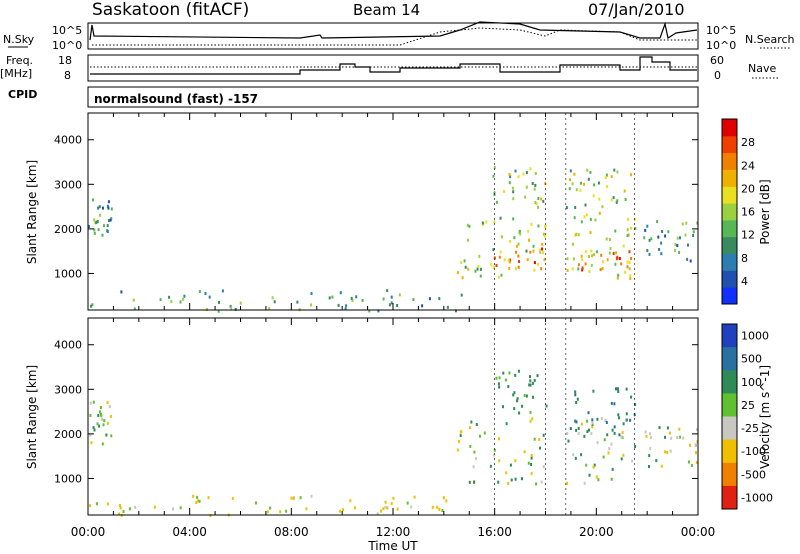  What do you see at coordinates (765, 211) in the screenshot?
I see `power-colorbar-label: Power [dB]` at bounding box center [765, 211].